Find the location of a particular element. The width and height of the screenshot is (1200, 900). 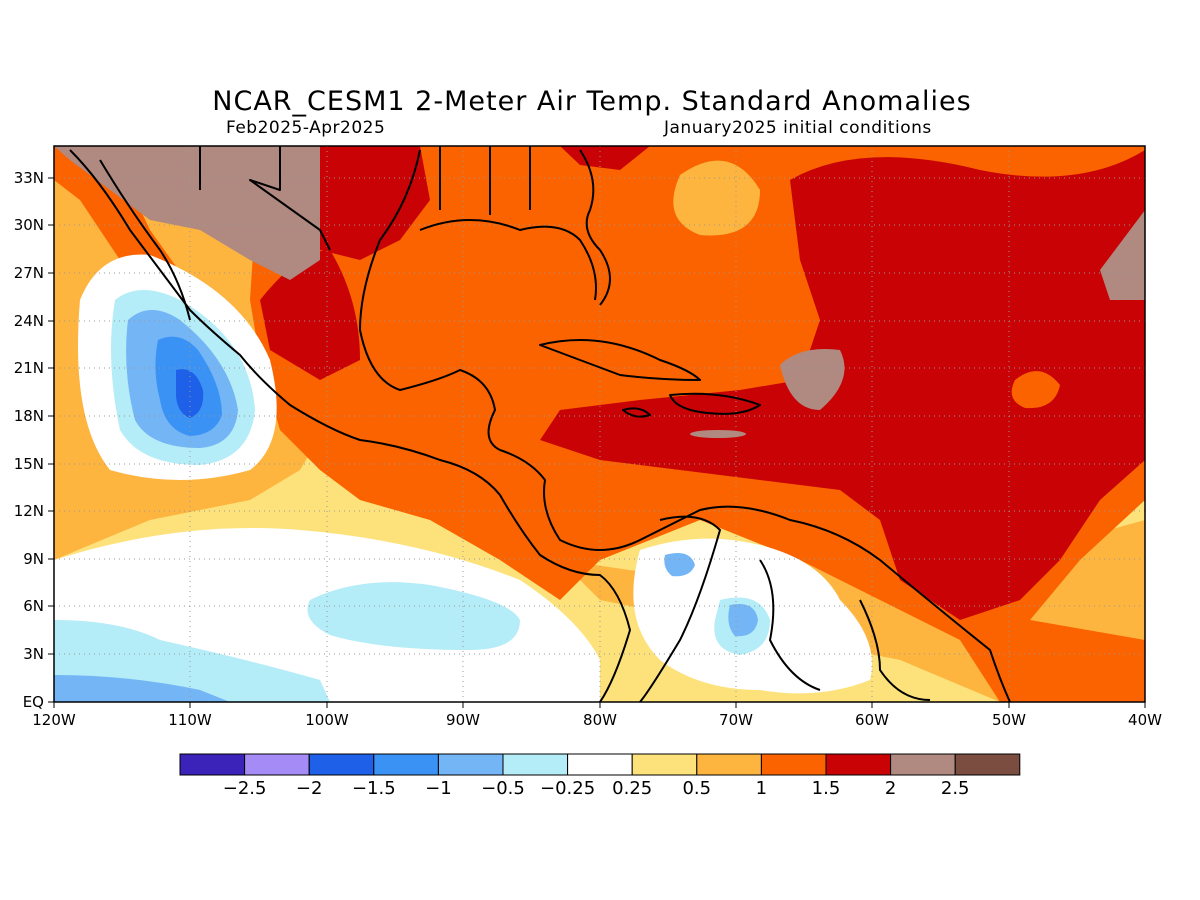

colorbar-label: −0.25 is located at coordinates (567, 788).